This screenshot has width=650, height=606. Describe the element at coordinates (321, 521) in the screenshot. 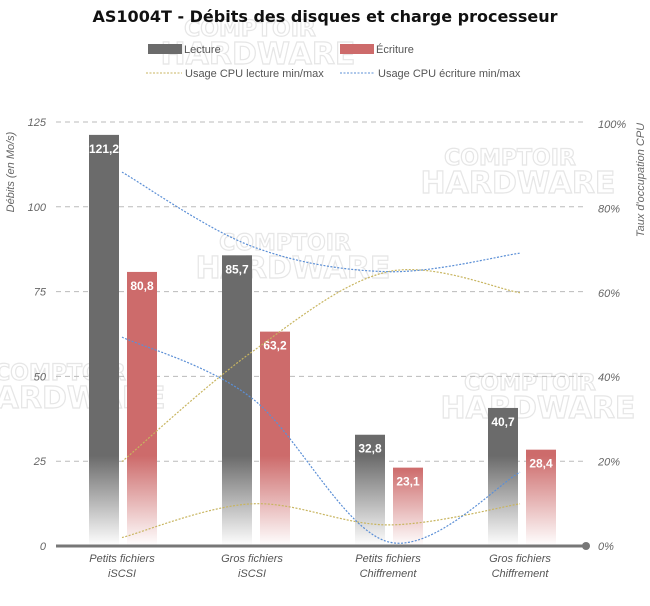

I see `cpu-line-min` at that location.